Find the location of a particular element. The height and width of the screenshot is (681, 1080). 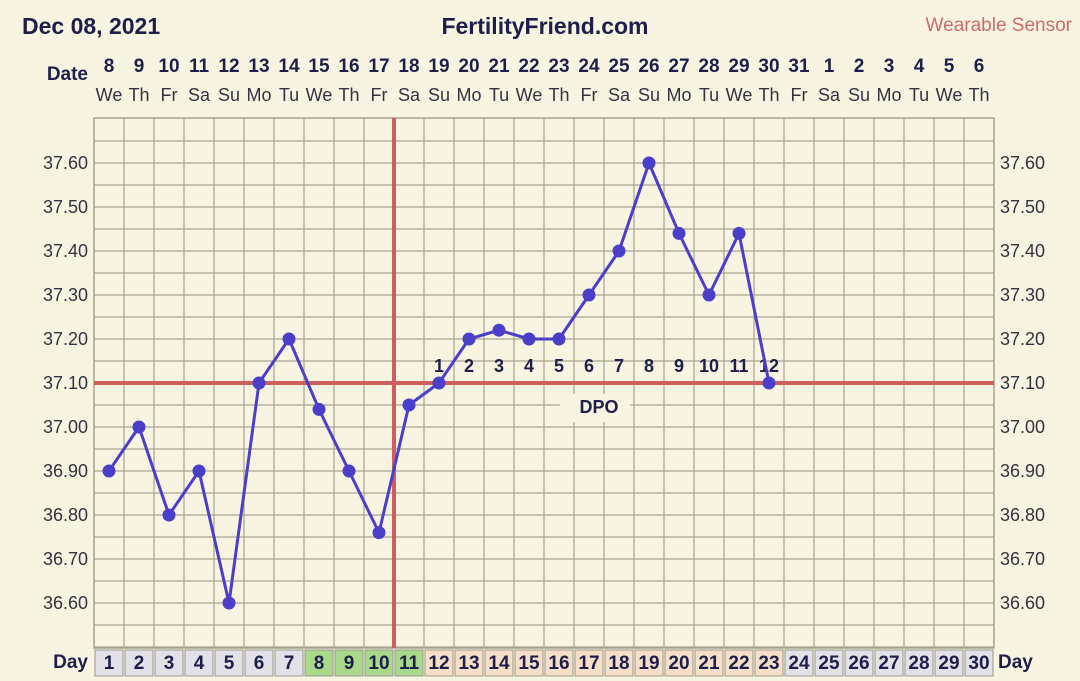

day-number: 10 is located at coordinates (378, 663).